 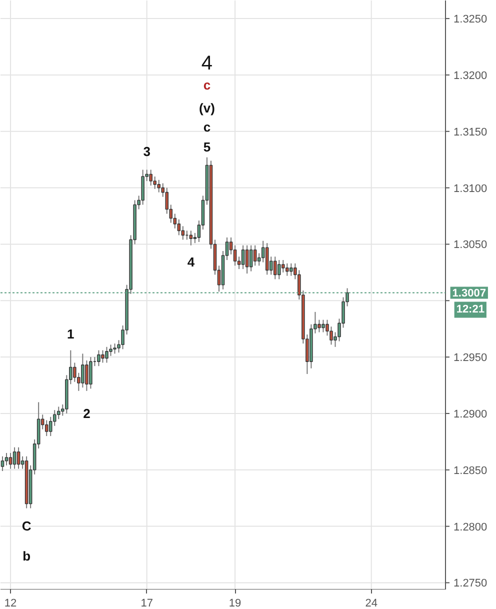 What do you see at coordinates (371, 603) in the screenshot?
I see `x-tick-label: 24` at bounding box center [371, 603].